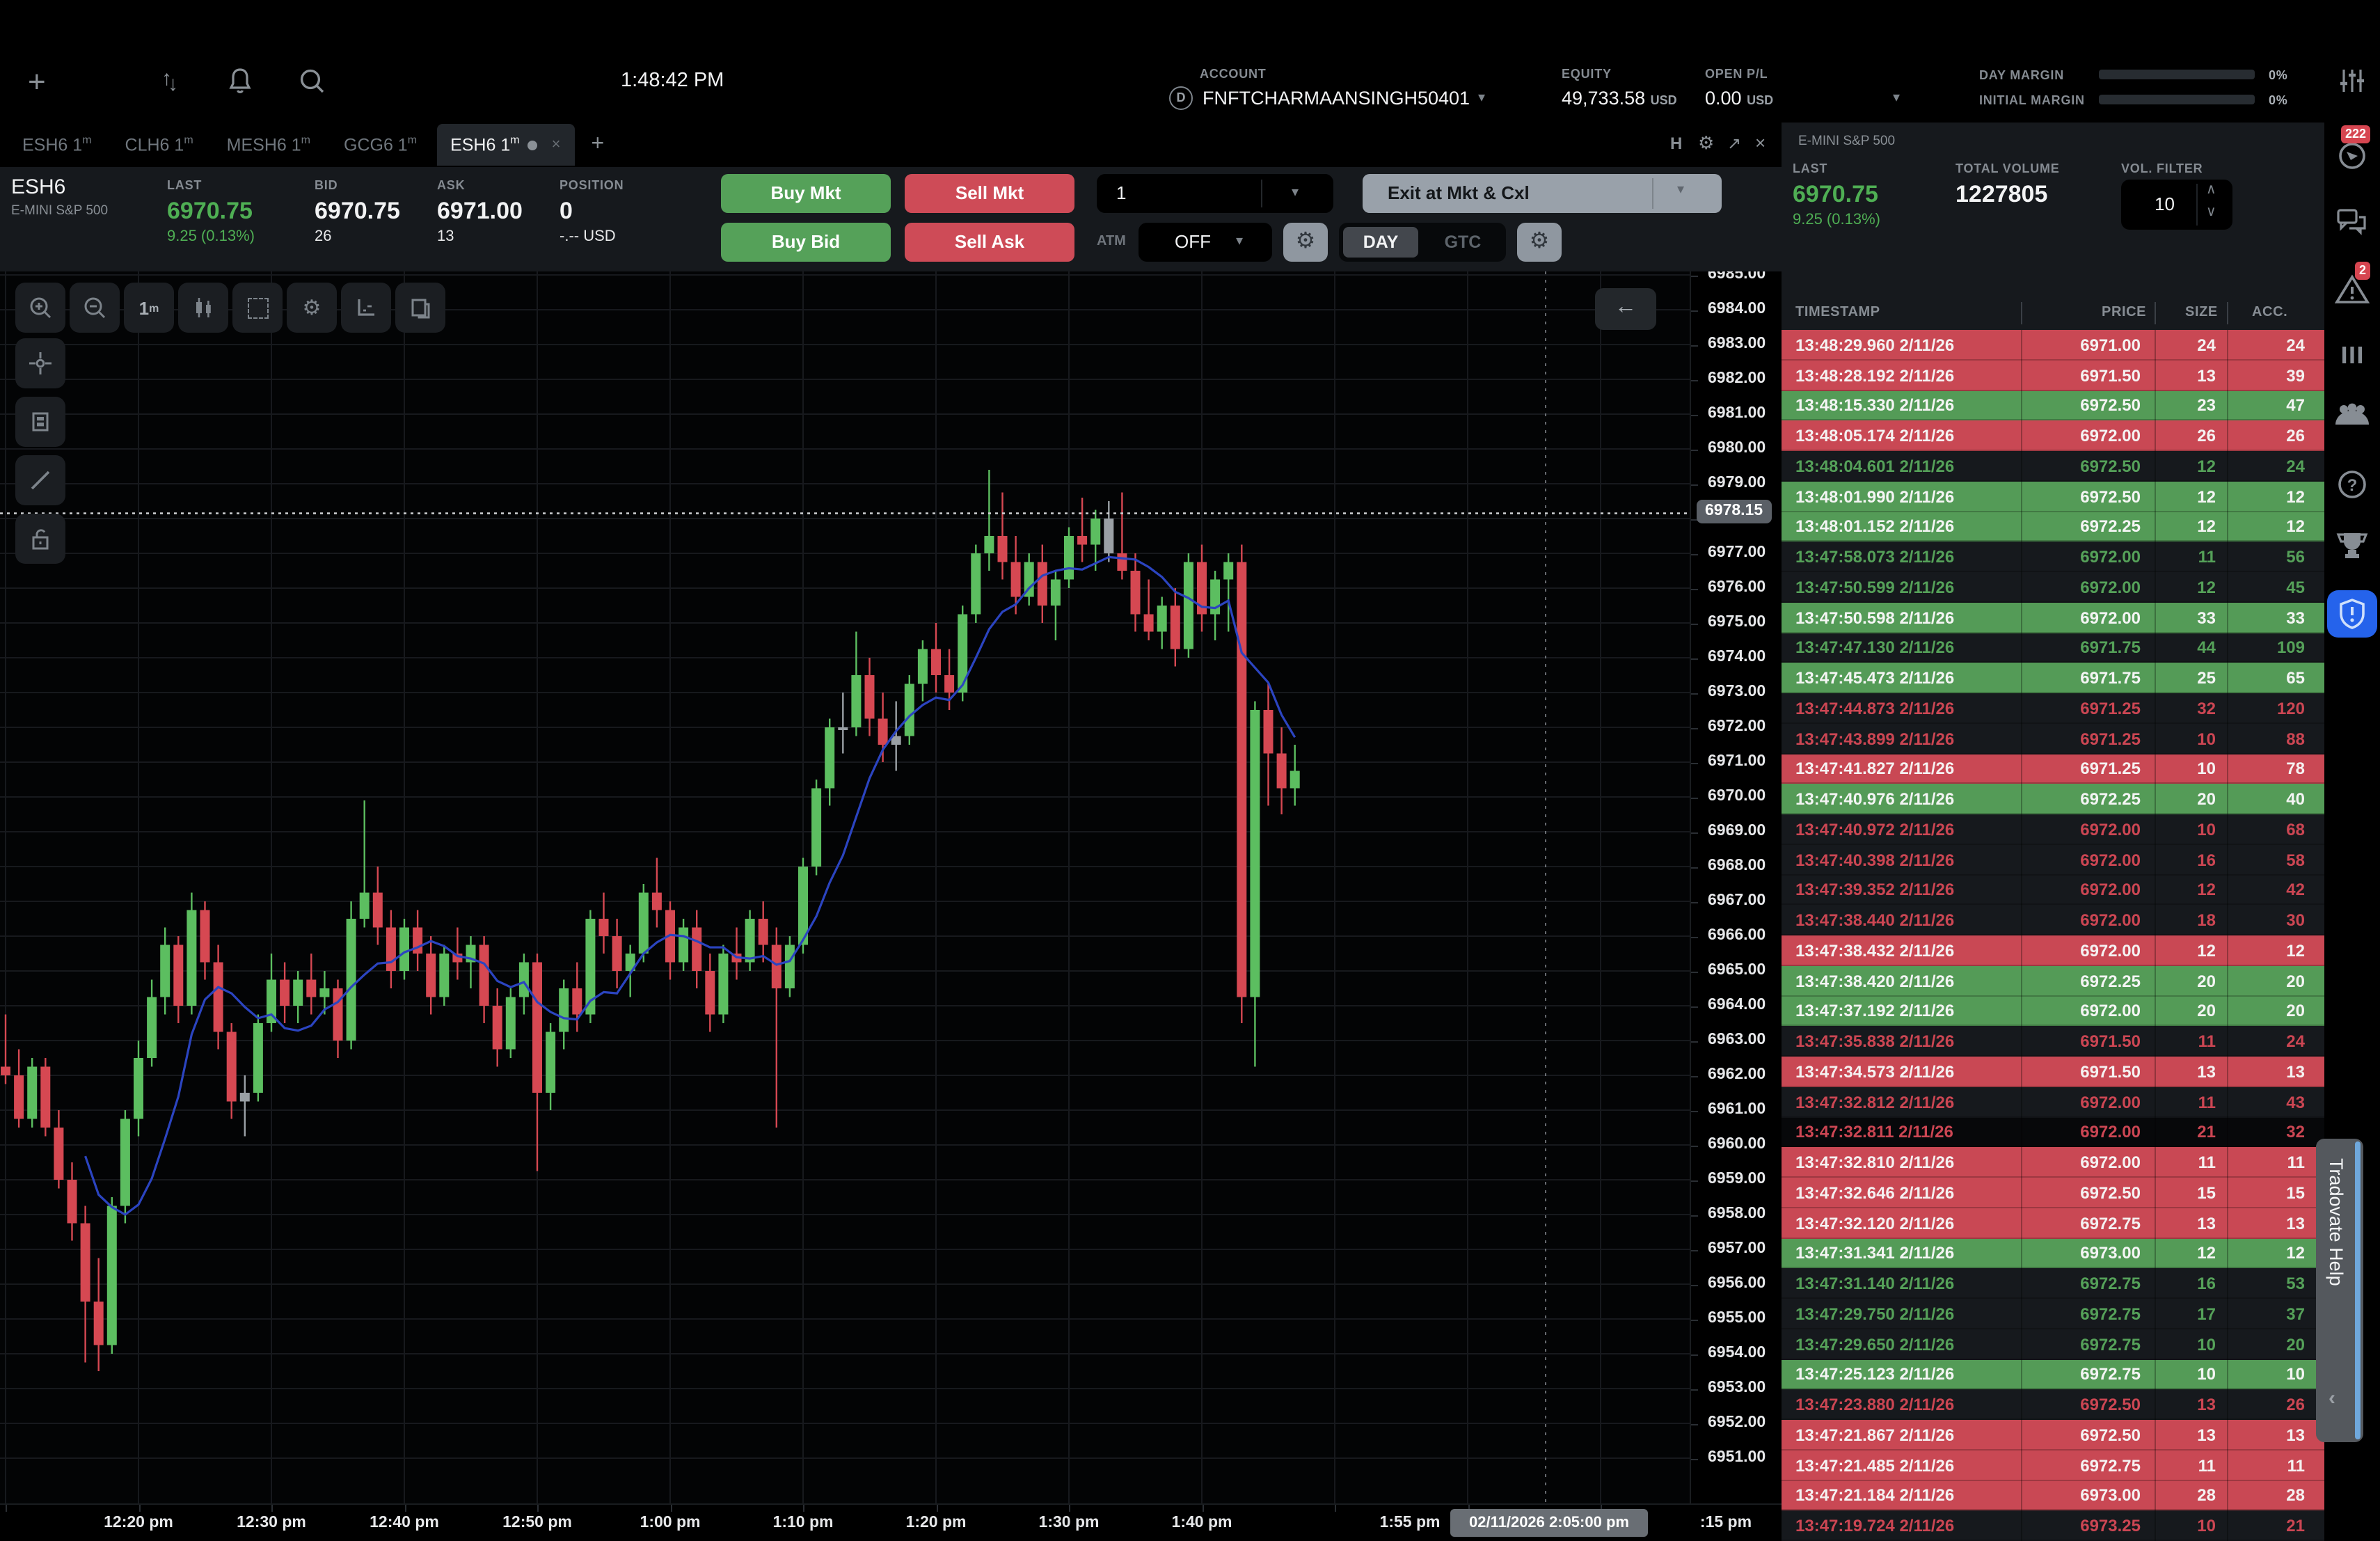 The width and height of the screenshot is (2380, 1541). Describe the element at coordinates (2053, 1162) in the screenshot. I see `tape-row: 13:47:32.810 2/11/26 6972.00 11 11` at that location.